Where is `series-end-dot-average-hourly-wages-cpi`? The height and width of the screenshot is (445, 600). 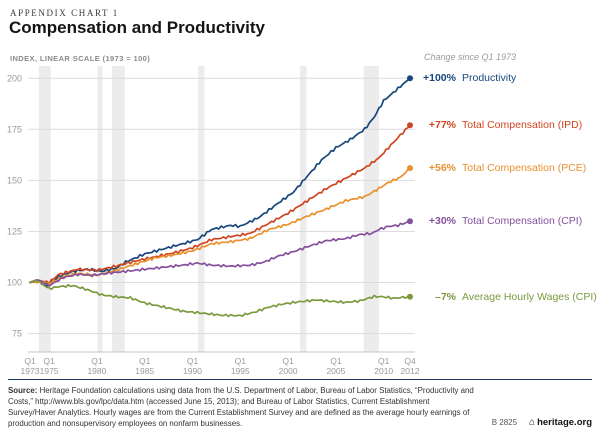
series-end-dot-average-hourly-wages-cpi is located at coordinates (410, 296).